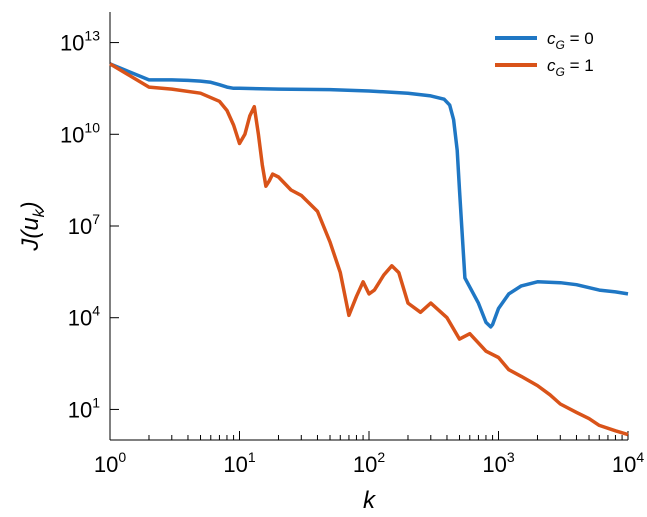 Image resolution: width=647 pixels, height=517 pixels. I want to click on x-tick-label: 10⁴, so click(628, 463).